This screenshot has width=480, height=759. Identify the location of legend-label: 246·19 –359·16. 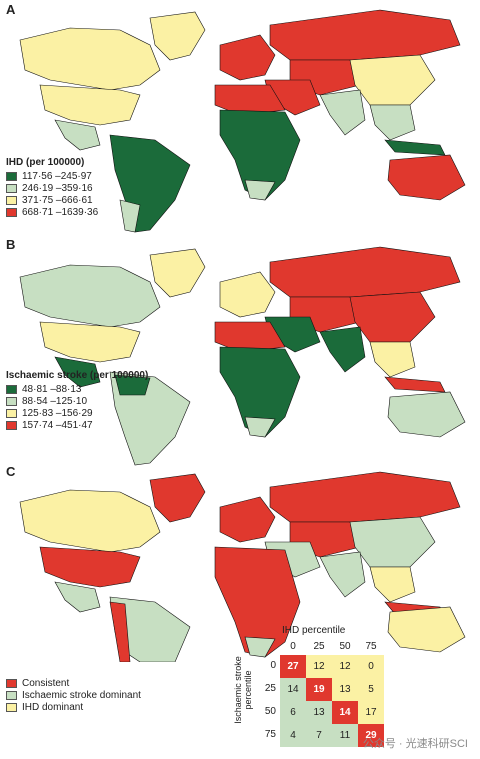
(57, 188).